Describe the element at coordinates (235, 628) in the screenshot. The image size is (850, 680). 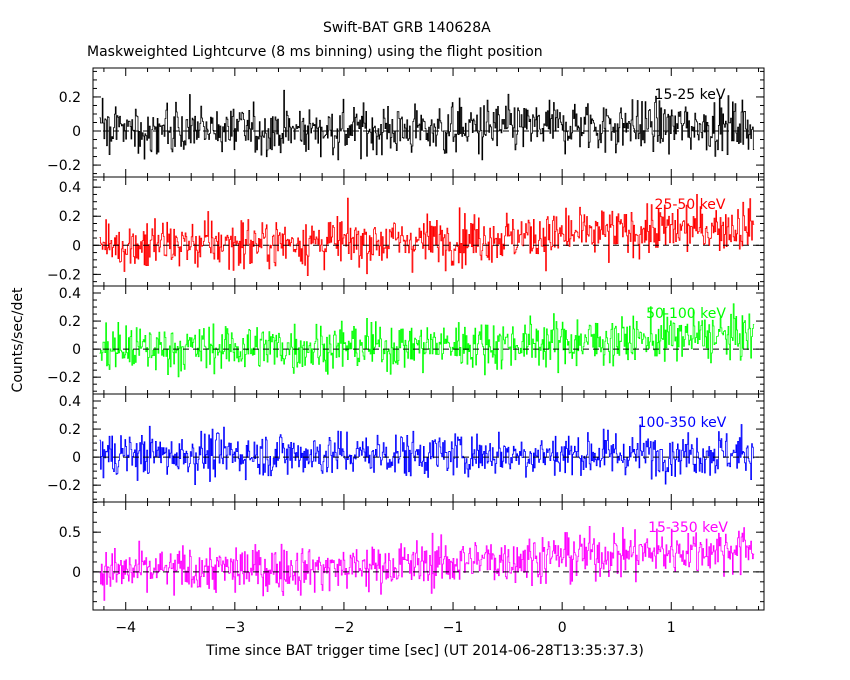
I see `x-tick-label: −3` at that location.